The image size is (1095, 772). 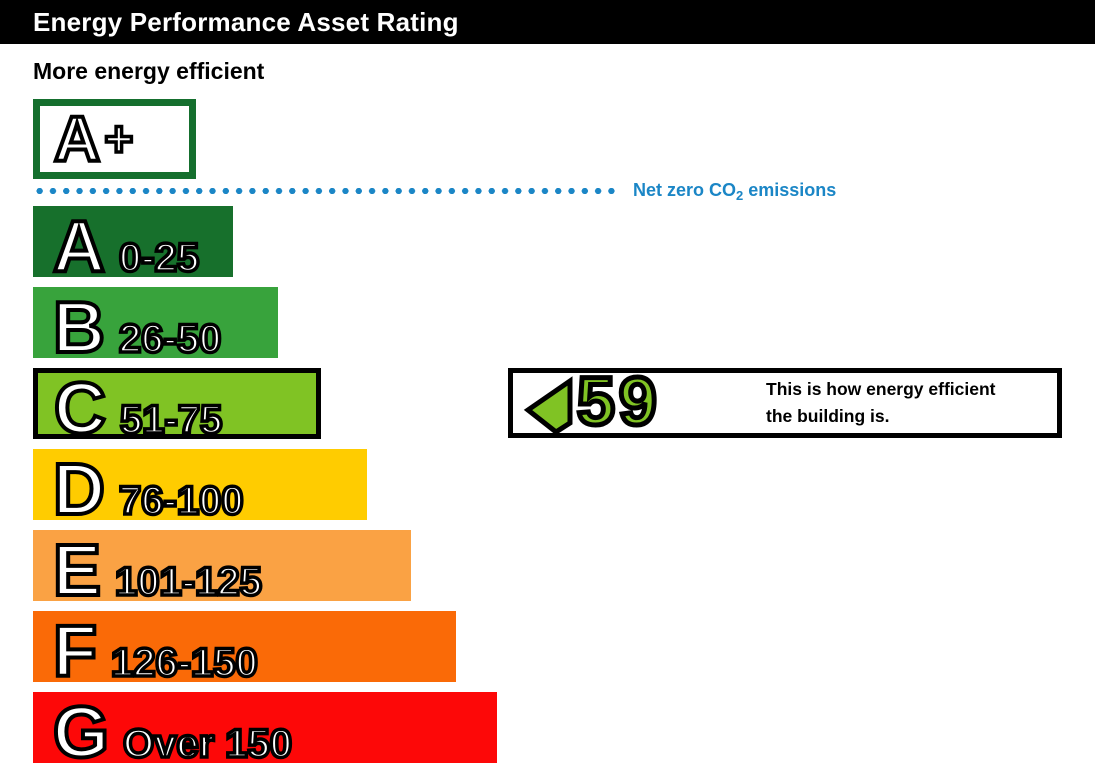 I want to click on band-row-f: F 126-150, so click(x=244, y=650).